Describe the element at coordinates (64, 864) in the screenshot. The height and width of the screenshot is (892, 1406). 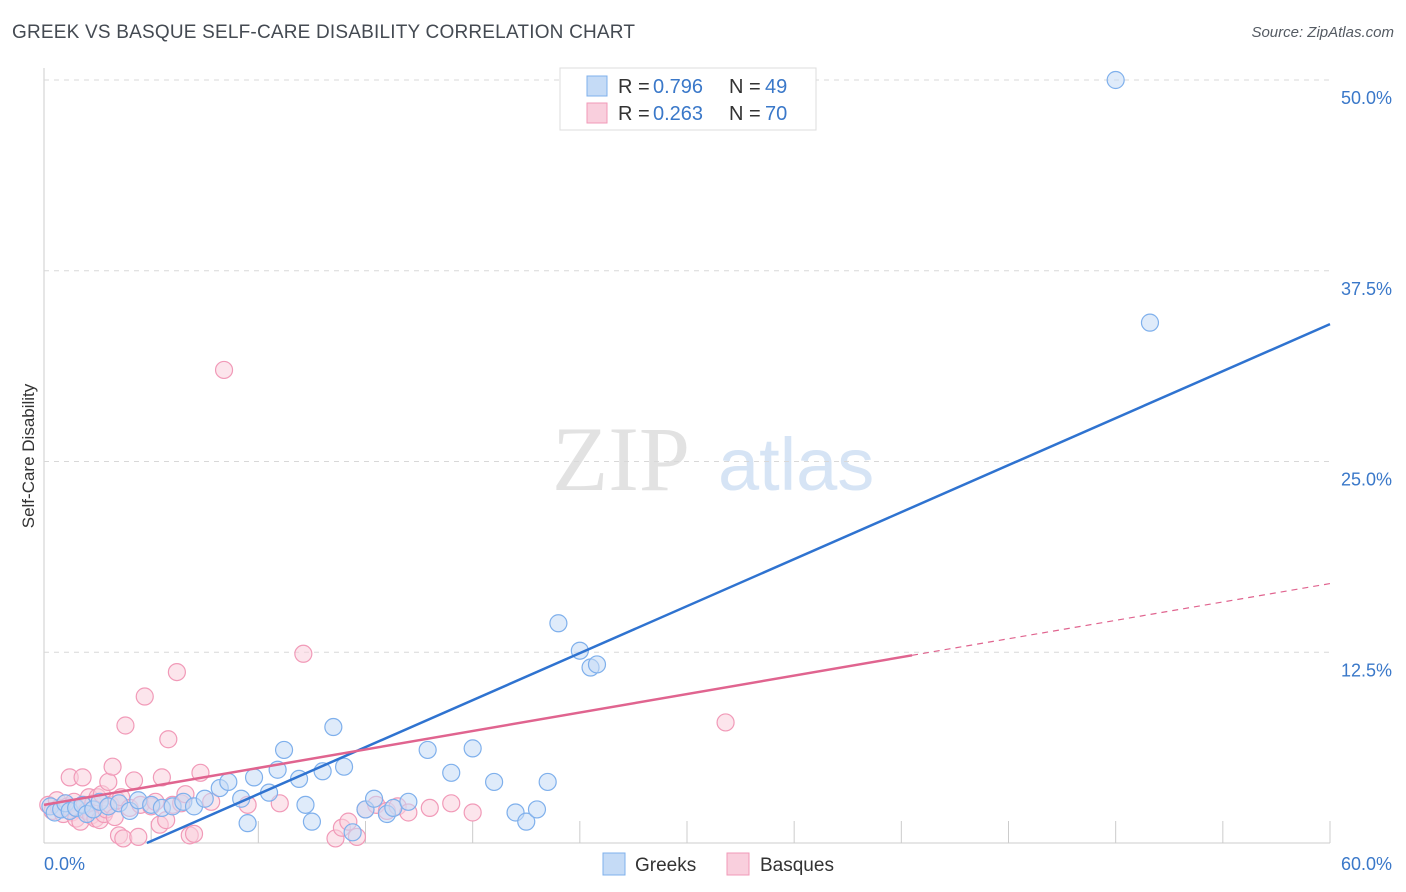
I see `x-tick-label-min: 0.0%` at that location.